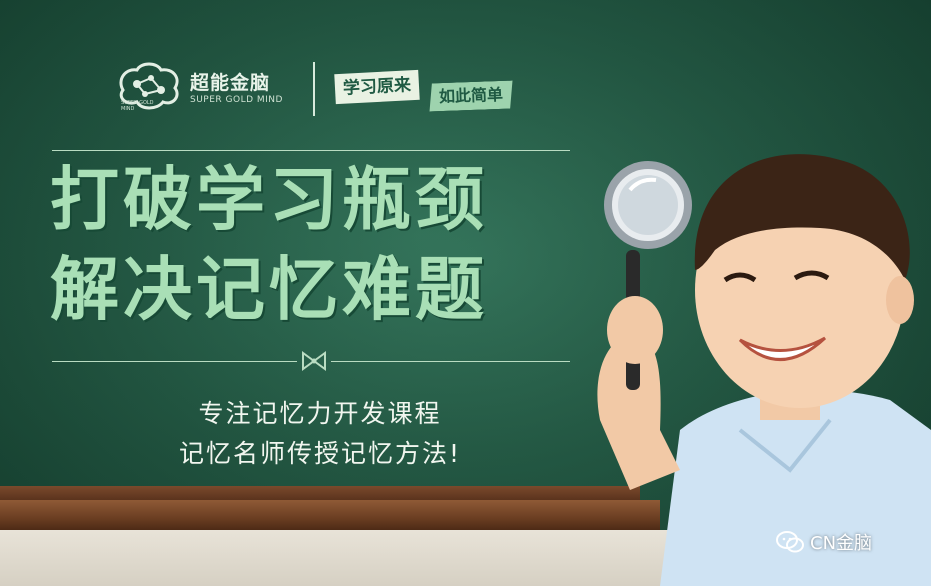 The width and height of the screenshot is (931, 586). I want to click on board-ledge-base, so click(340, 558).